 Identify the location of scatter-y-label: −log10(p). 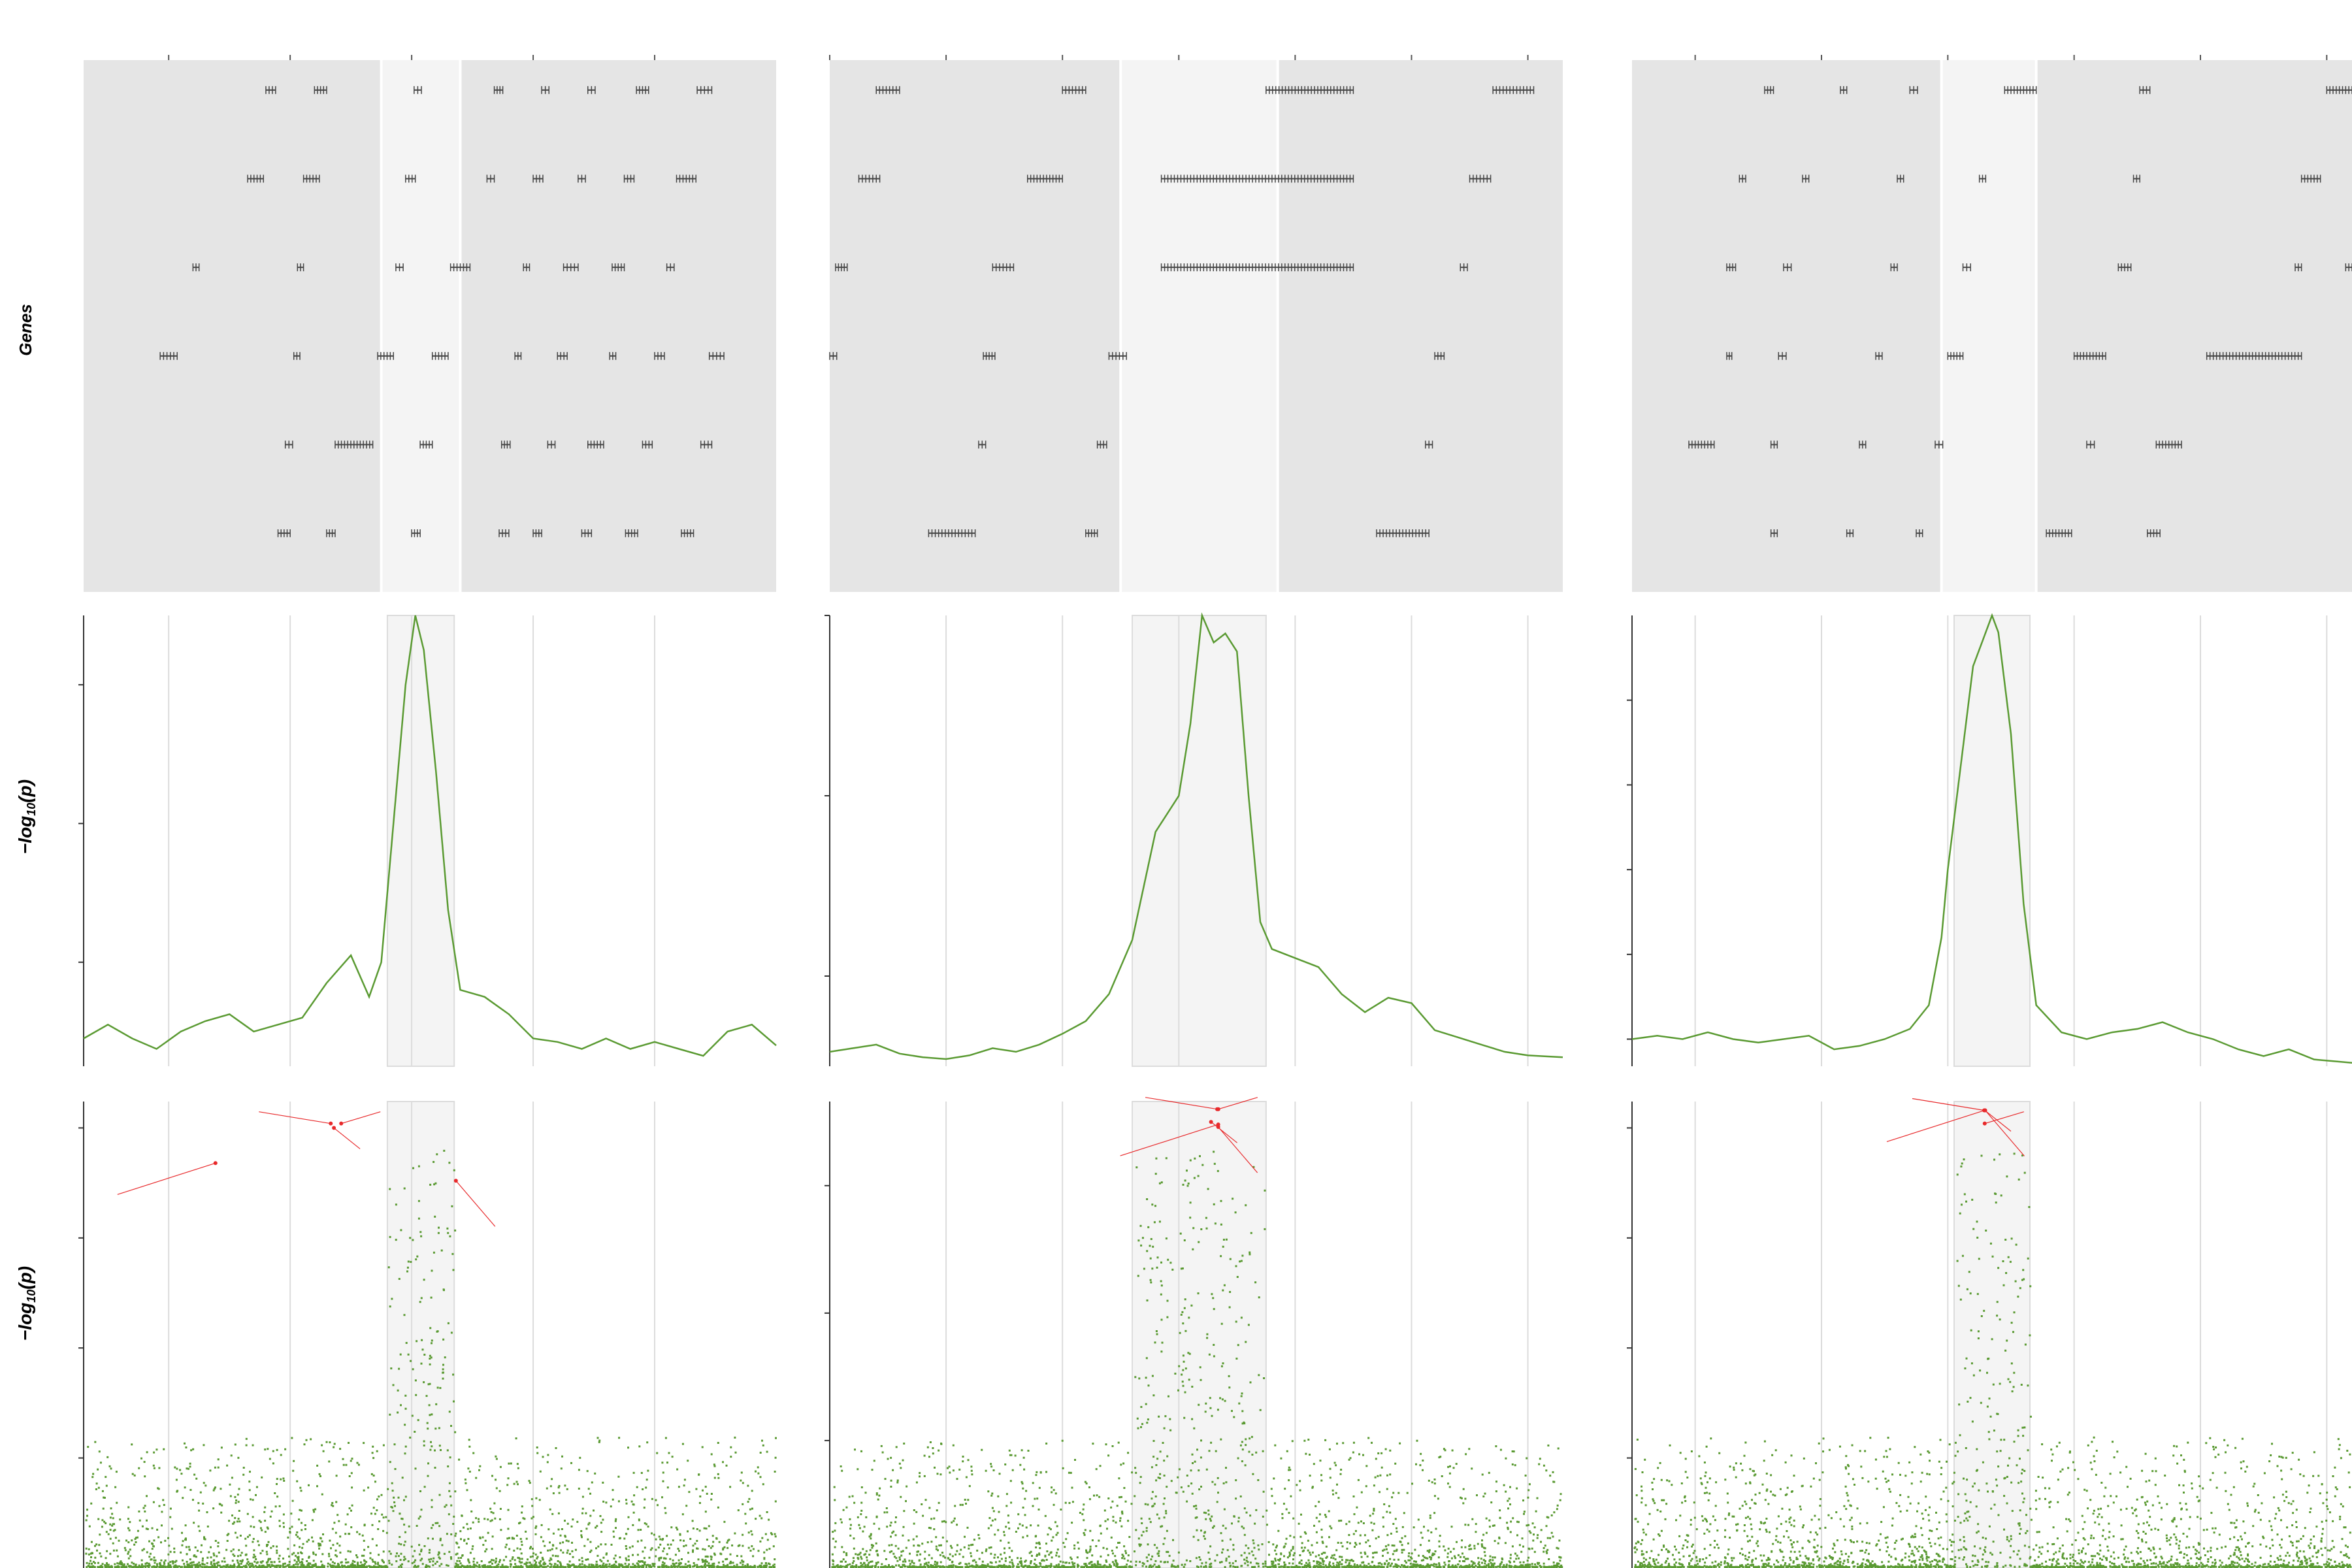
(26, 1303).